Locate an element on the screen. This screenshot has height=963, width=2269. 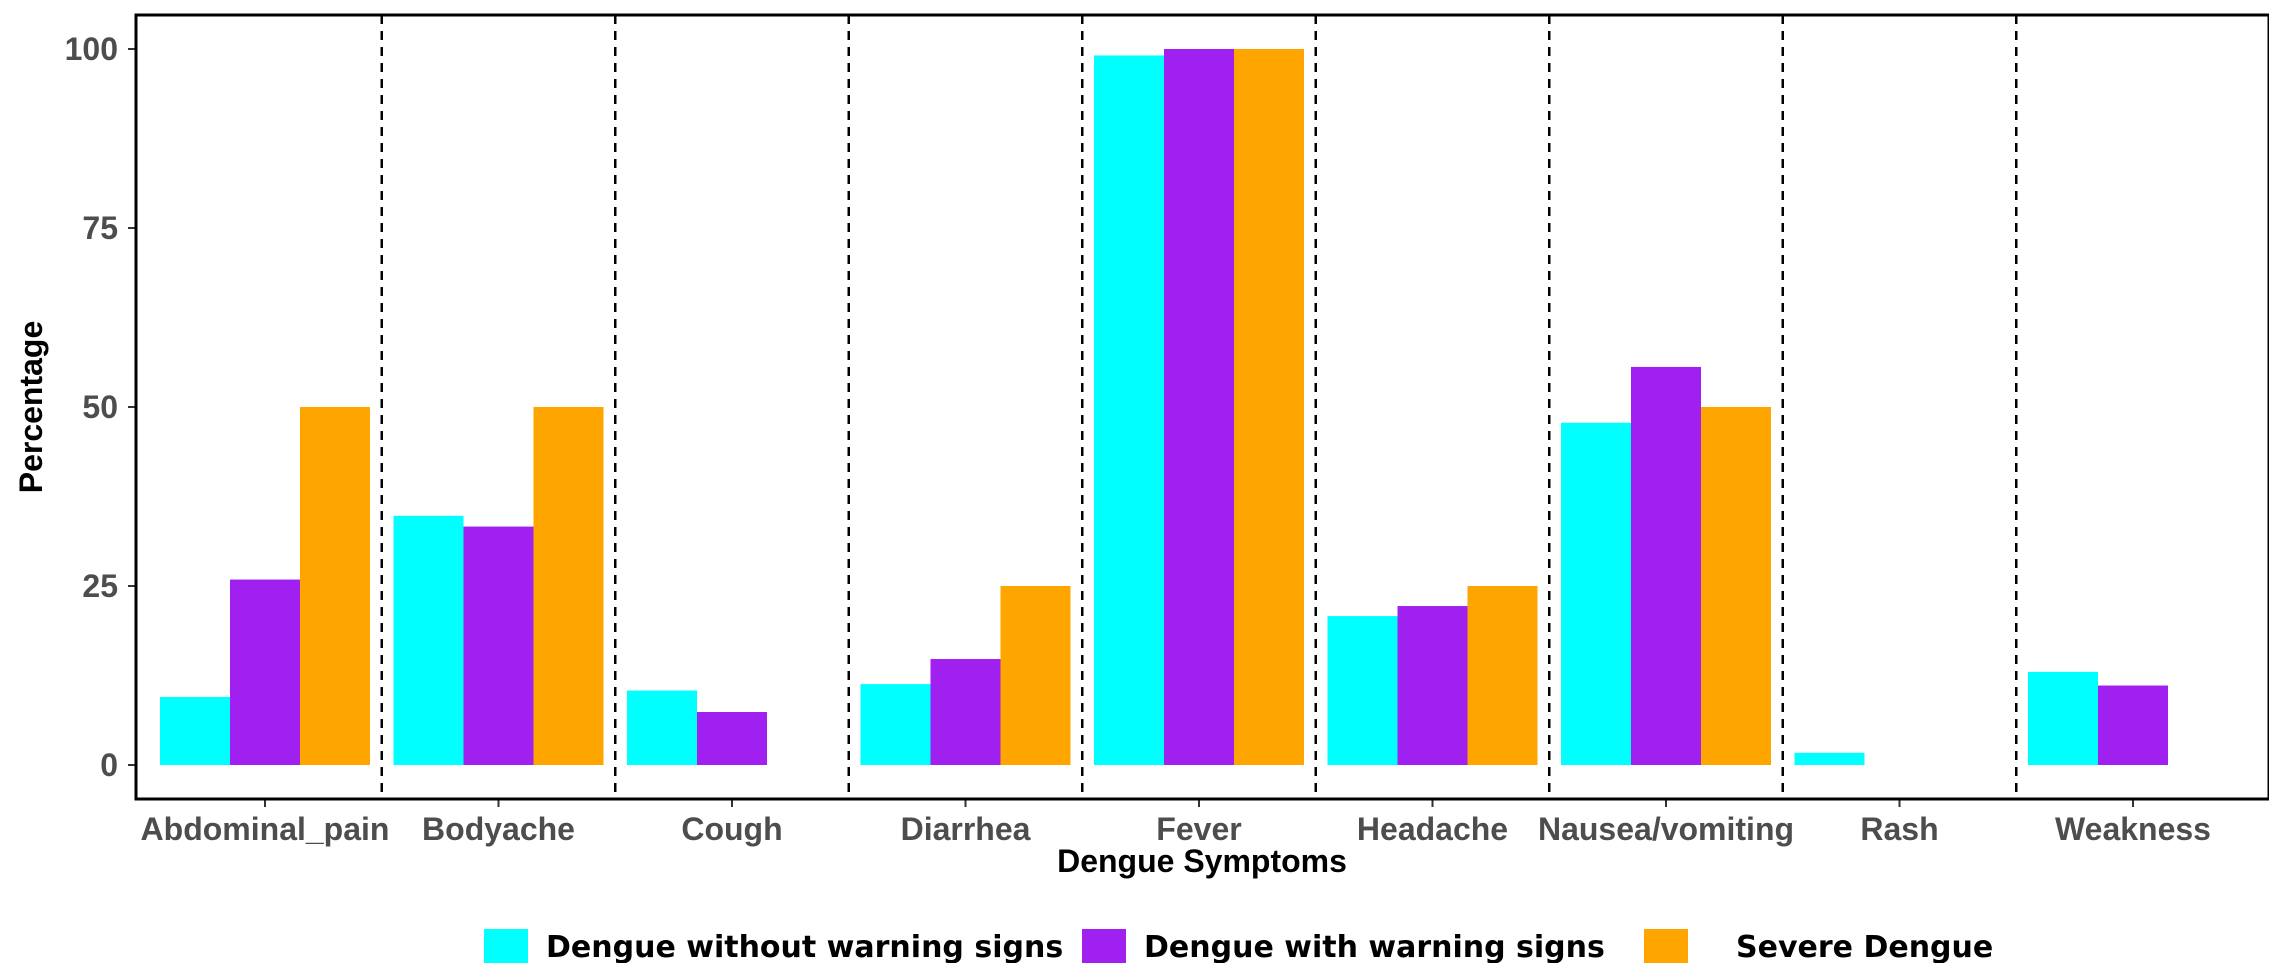
x-tick-label: Cough is located at coordinates (731, 829).